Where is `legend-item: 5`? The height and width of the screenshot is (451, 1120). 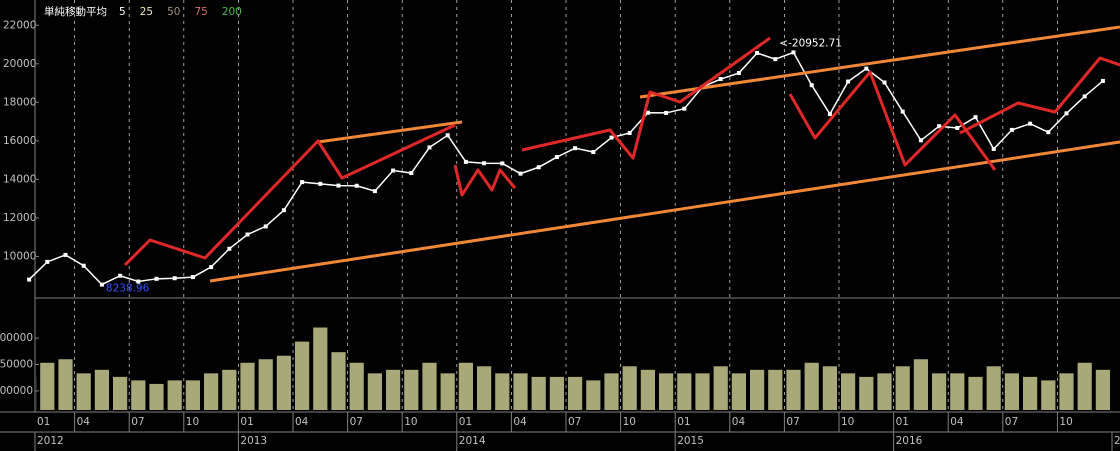
legend-item: 5 is located at coordinates (122, 12).